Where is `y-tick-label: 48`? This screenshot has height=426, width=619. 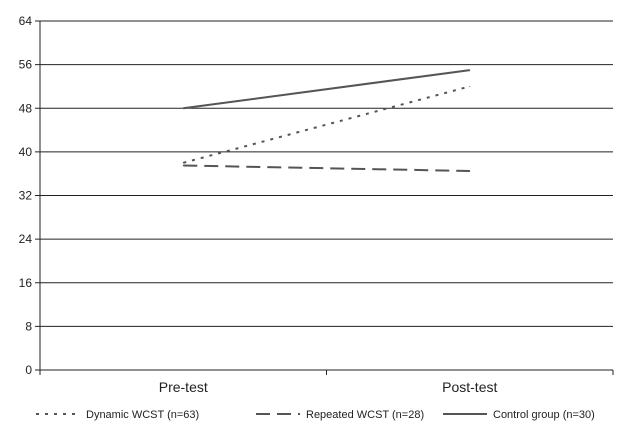 y-tick-label: 48 is located at coordinates (26, 108).